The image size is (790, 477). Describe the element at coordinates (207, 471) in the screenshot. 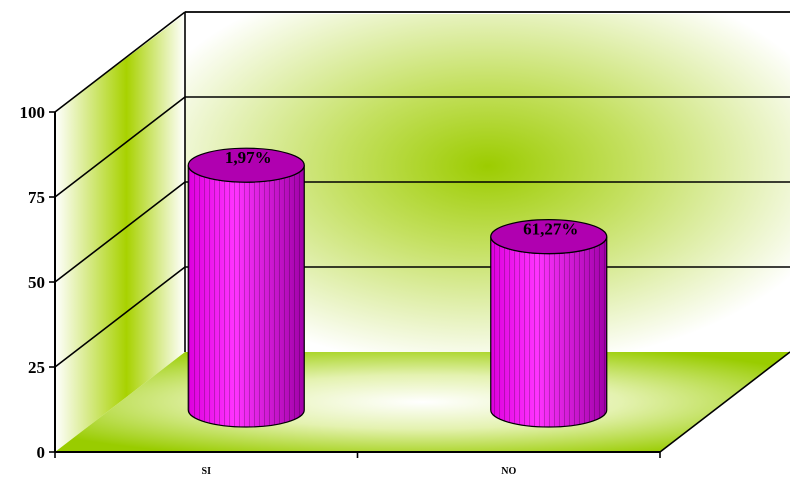

I see `x-tick-label: SI` at that location.